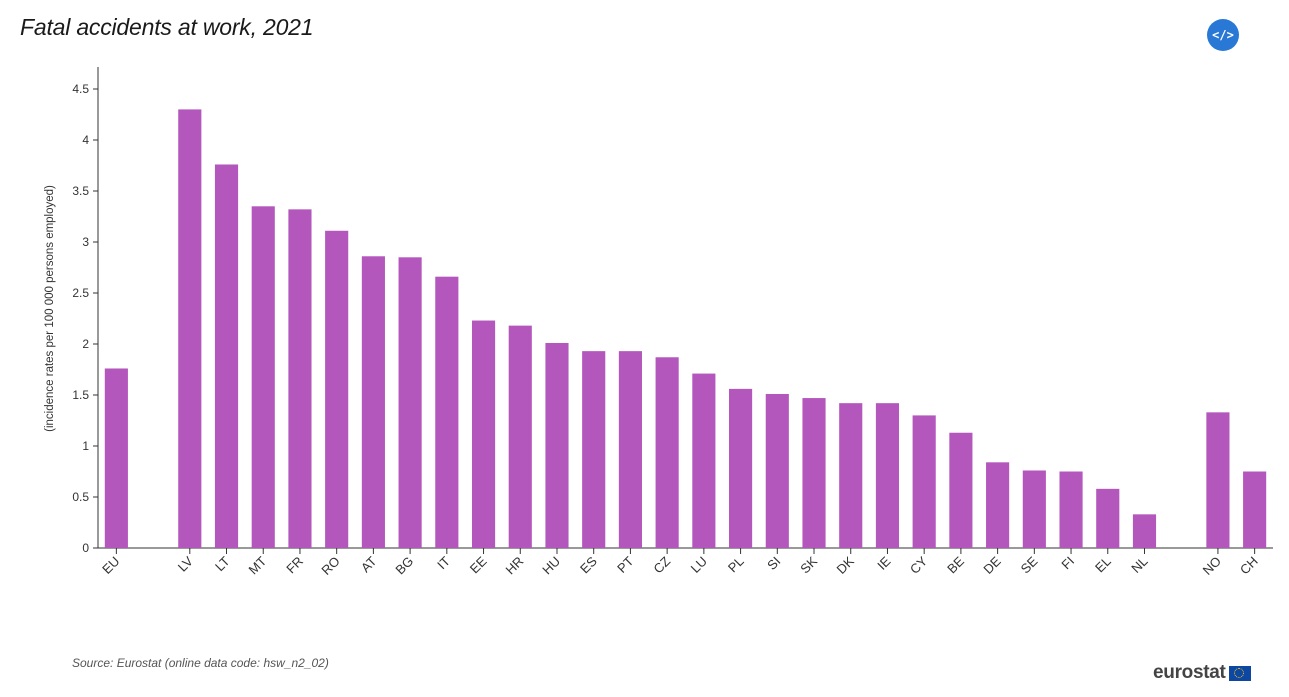 This screenshot has width=1289, height=697. Describe the element at coordinates (955, 564) in the screenshot. I see `x-tick-label: BE` at that location.